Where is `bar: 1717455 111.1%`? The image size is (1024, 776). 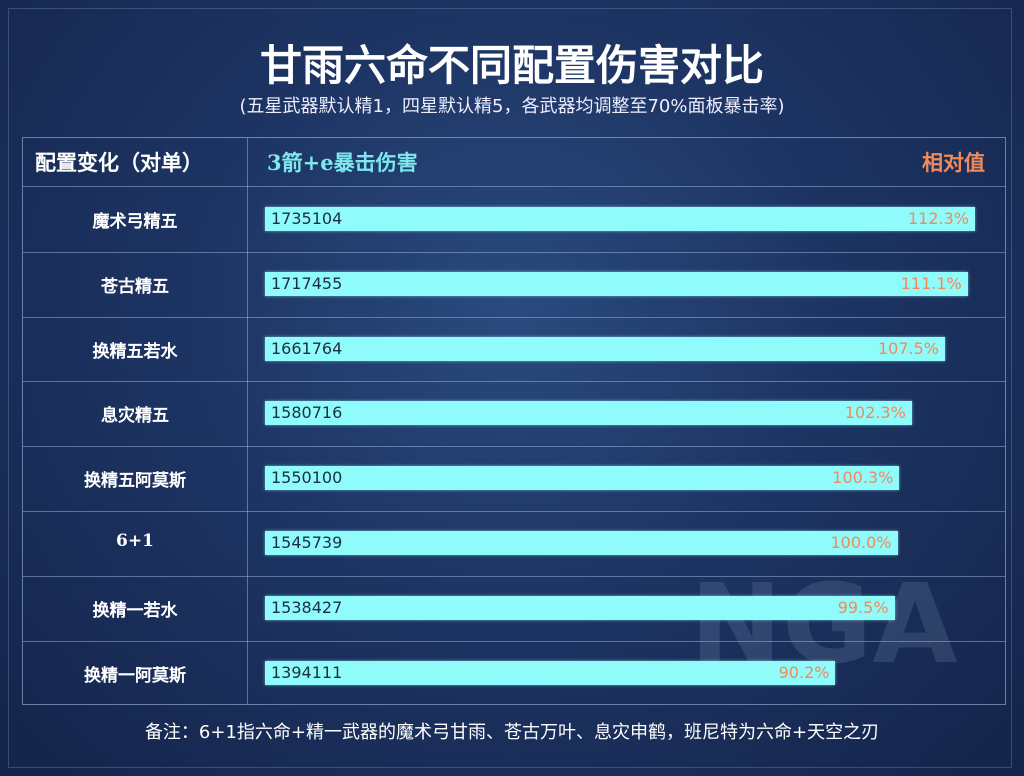
bar: 1717455 111.1% is located at coordinates (616, 283).